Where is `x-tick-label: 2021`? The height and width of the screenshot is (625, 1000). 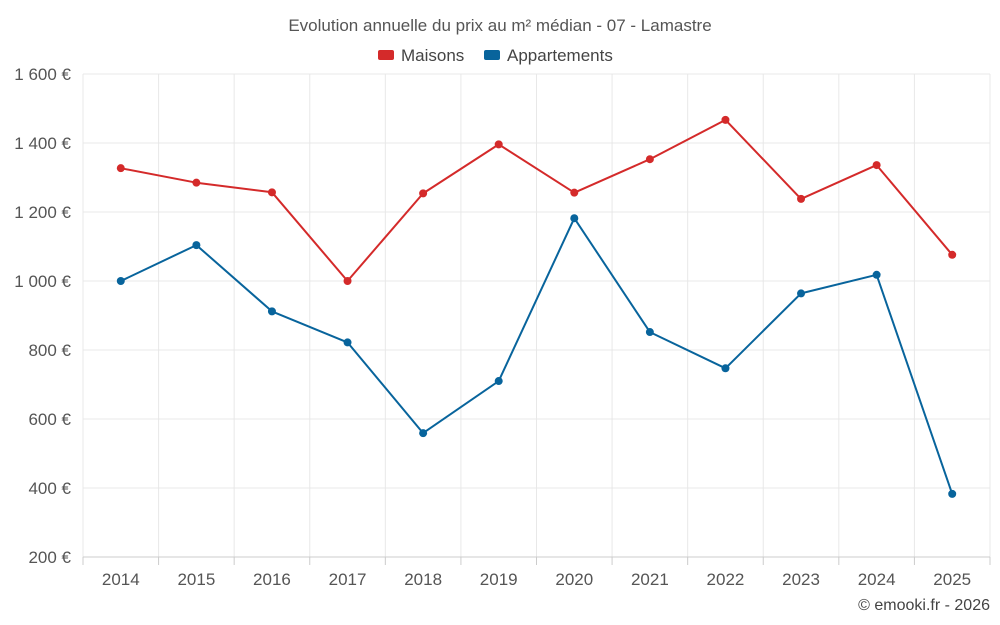
x-tick-label: 2021 is located at coordinates (650, 579).